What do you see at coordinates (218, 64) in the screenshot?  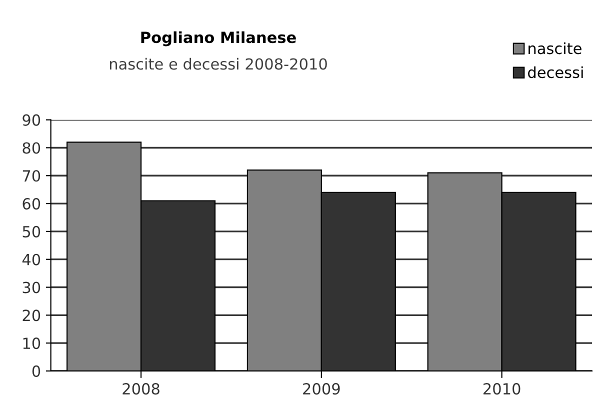 I see `chart-subtitle: nascite e decessi 2008-2010` at bounding box center [218, 64].